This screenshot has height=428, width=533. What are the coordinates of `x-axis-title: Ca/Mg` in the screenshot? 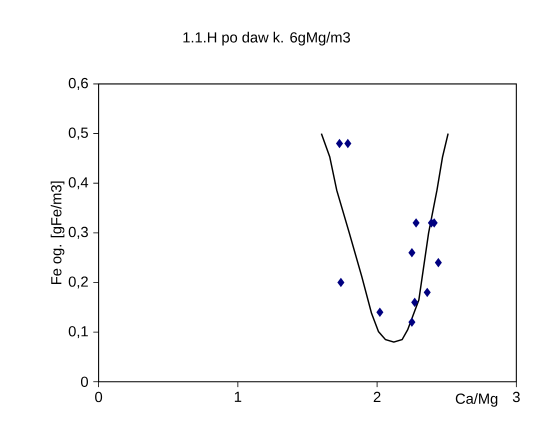 It's located at (477, 400).